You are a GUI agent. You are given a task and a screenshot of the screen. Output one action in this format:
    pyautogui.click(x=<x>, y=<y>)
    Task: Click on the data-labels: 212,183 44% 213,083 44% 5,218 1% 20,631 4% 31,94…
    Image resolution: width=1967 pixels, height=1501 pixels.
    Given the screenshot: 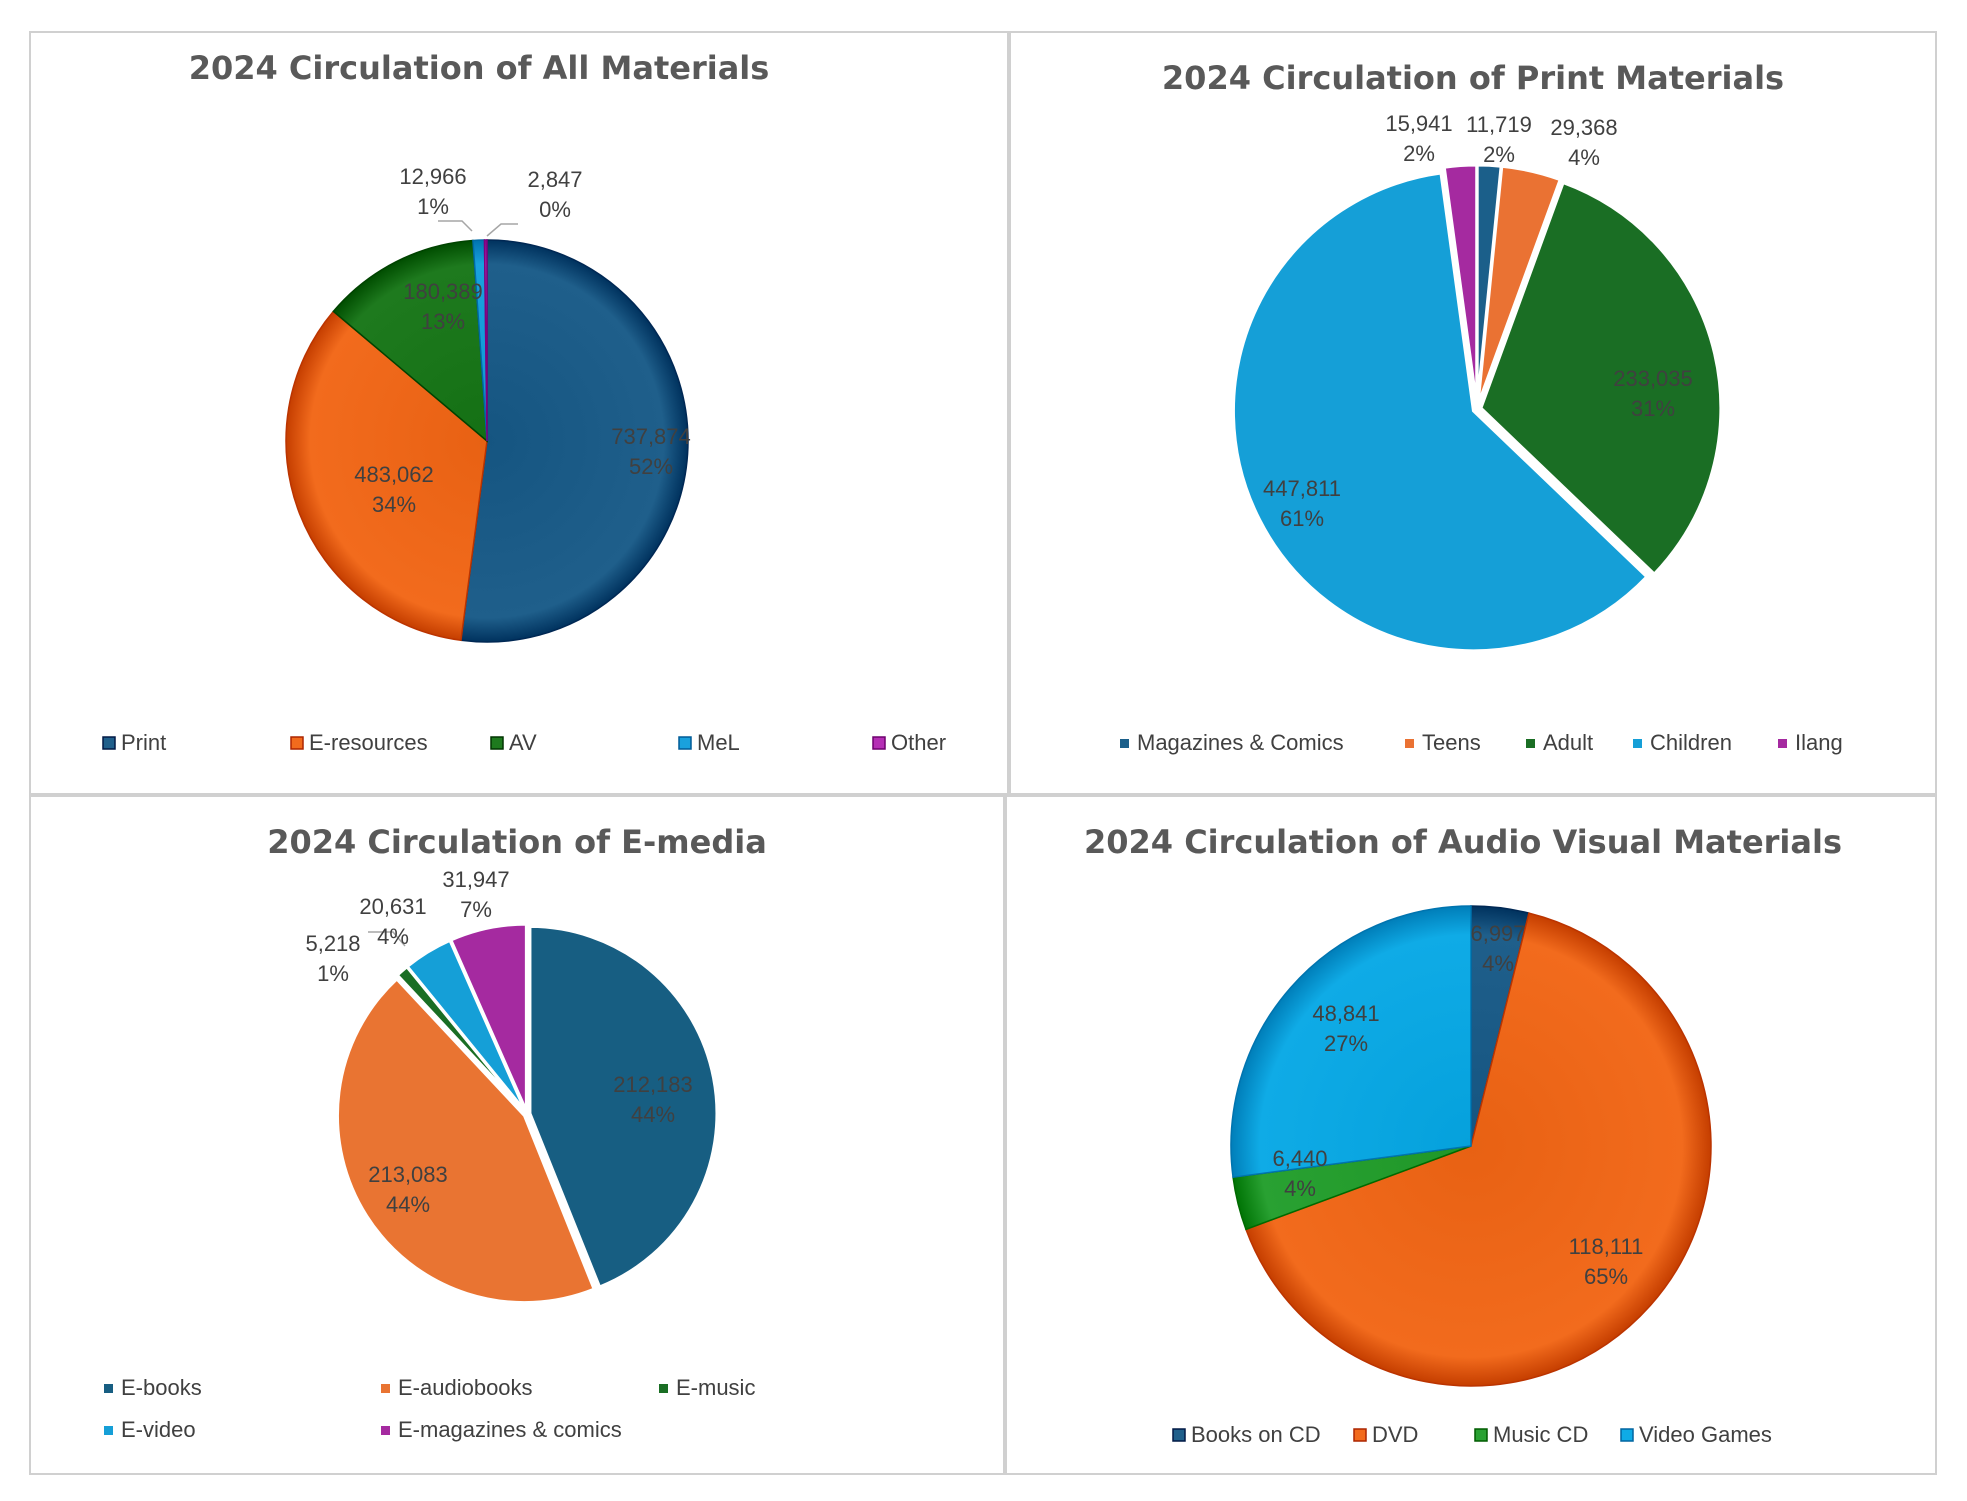 What is the action you would take?
    pyautogui.click(x=498, y=1042)
    